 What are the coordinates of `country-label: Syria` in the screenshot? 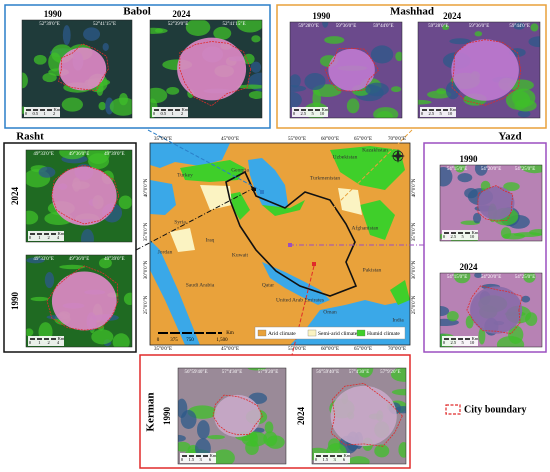 It's located at (180, 222).